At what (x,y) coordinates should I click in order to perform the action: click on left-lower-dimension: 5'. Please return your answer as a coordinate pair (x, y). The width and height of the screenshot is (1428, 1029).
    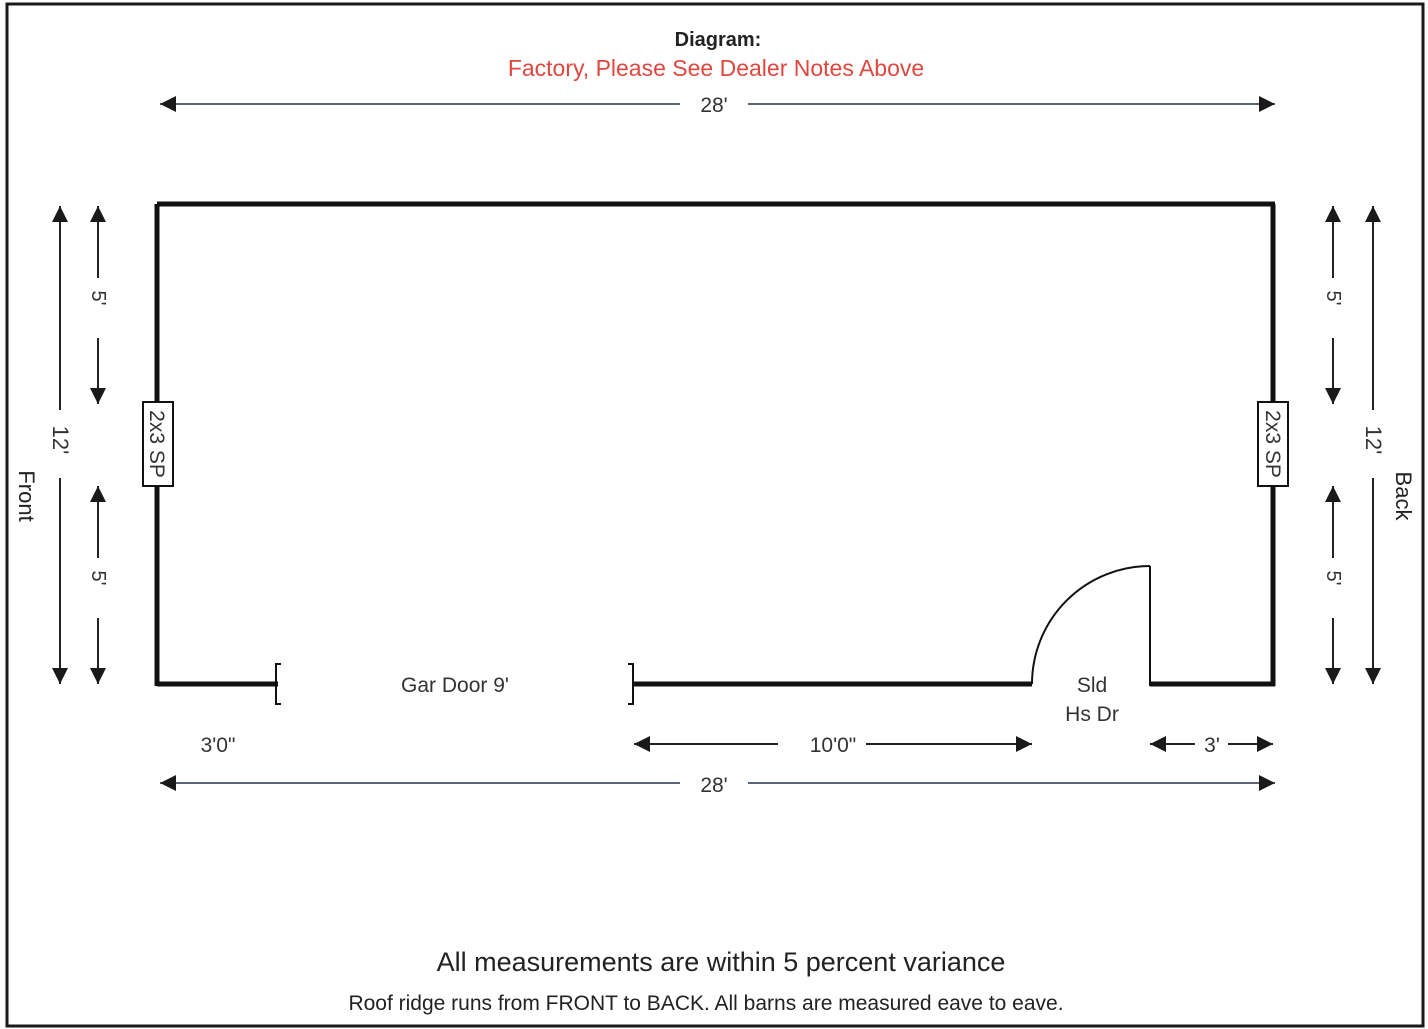
    Looking at the image, I should click on (98, 585).